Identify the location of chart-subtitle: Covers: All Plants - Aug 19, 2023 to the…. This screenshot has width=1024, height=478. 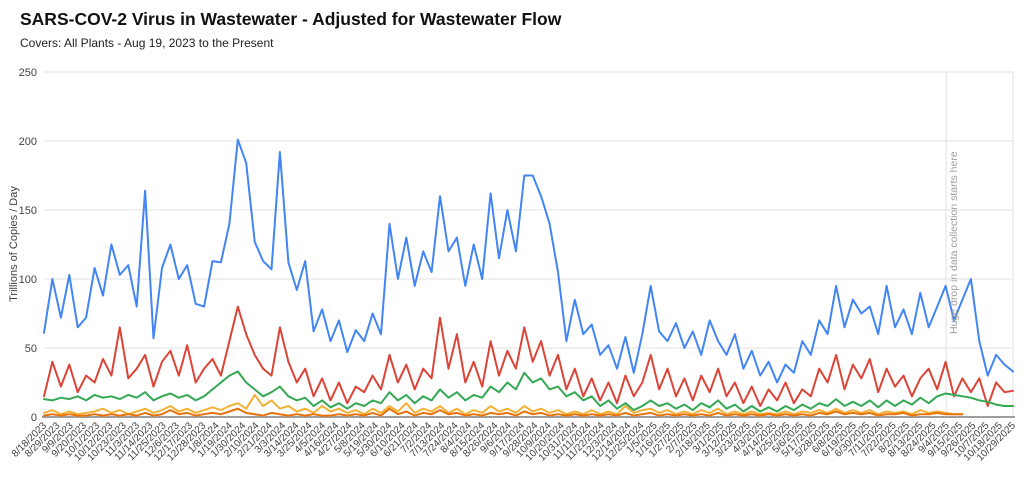
(147, 43).